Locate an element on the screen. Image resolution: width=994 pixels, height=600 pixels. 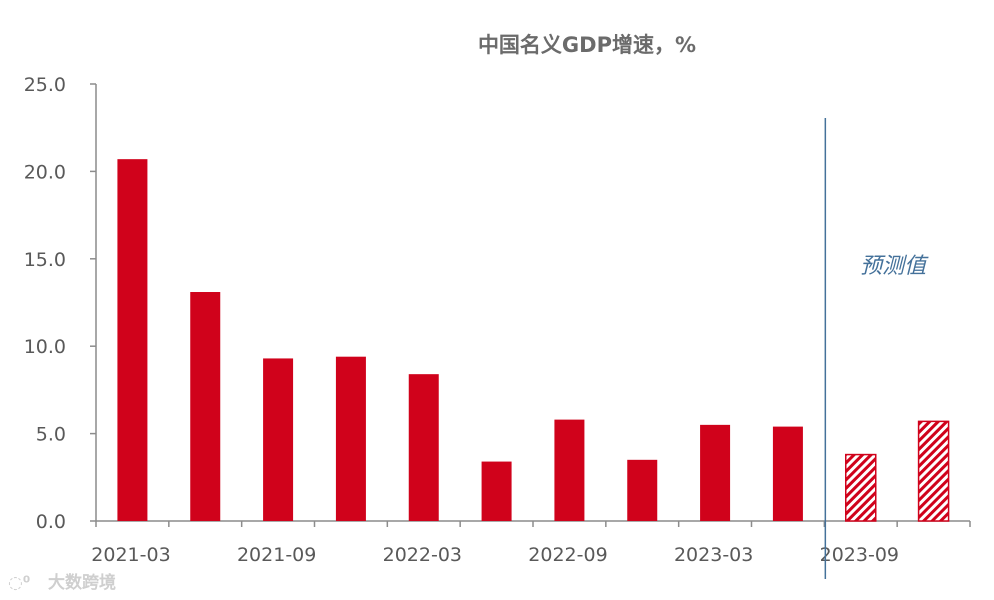
x-tick-label: 2022-09 is located at coordinates (567, 555).